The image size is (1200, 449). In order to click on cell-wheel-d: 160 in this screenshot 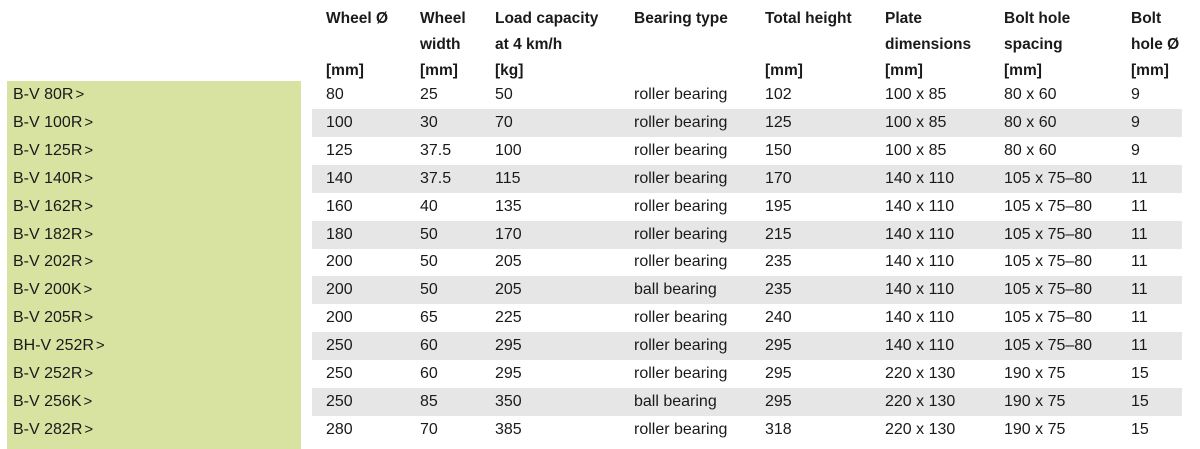, I will do `click(339, 206)`.